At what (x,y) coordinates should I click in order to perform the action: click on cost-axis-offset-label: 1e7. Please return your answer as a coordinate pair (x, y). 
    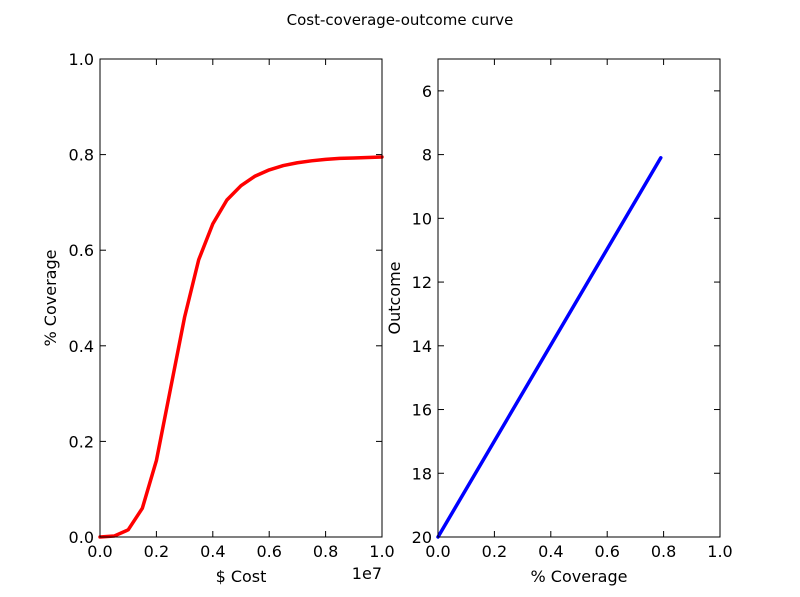
    Looking at the image, I should click on (367, 573).